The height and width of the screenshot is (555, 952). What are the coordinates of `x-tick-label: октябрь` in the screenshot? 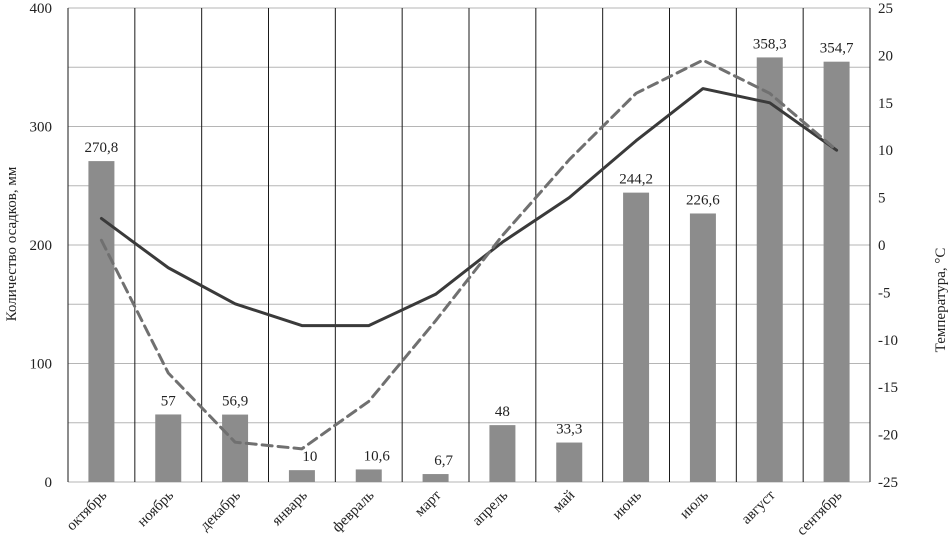 It's located at (87, 510).